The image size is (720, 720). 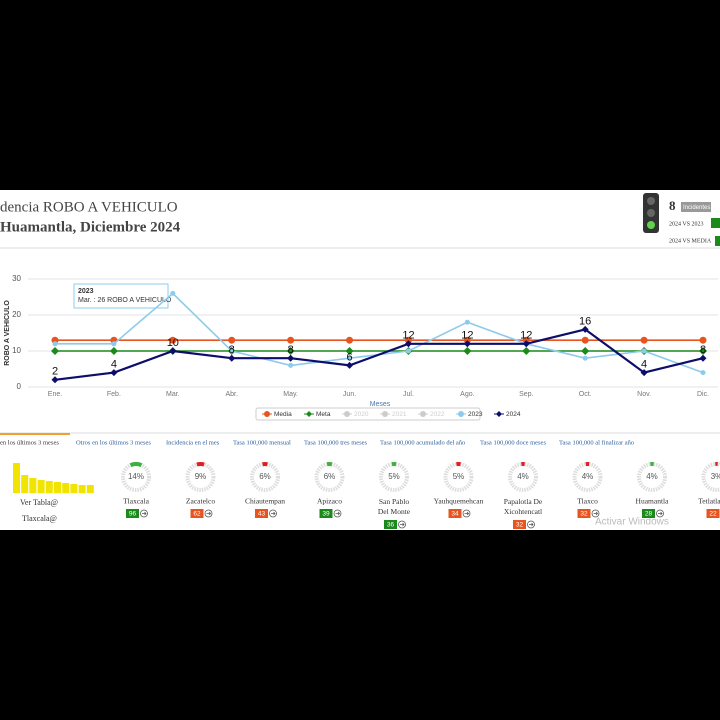 I want to click on legend-label: 2021, so click(x=399, y=414).